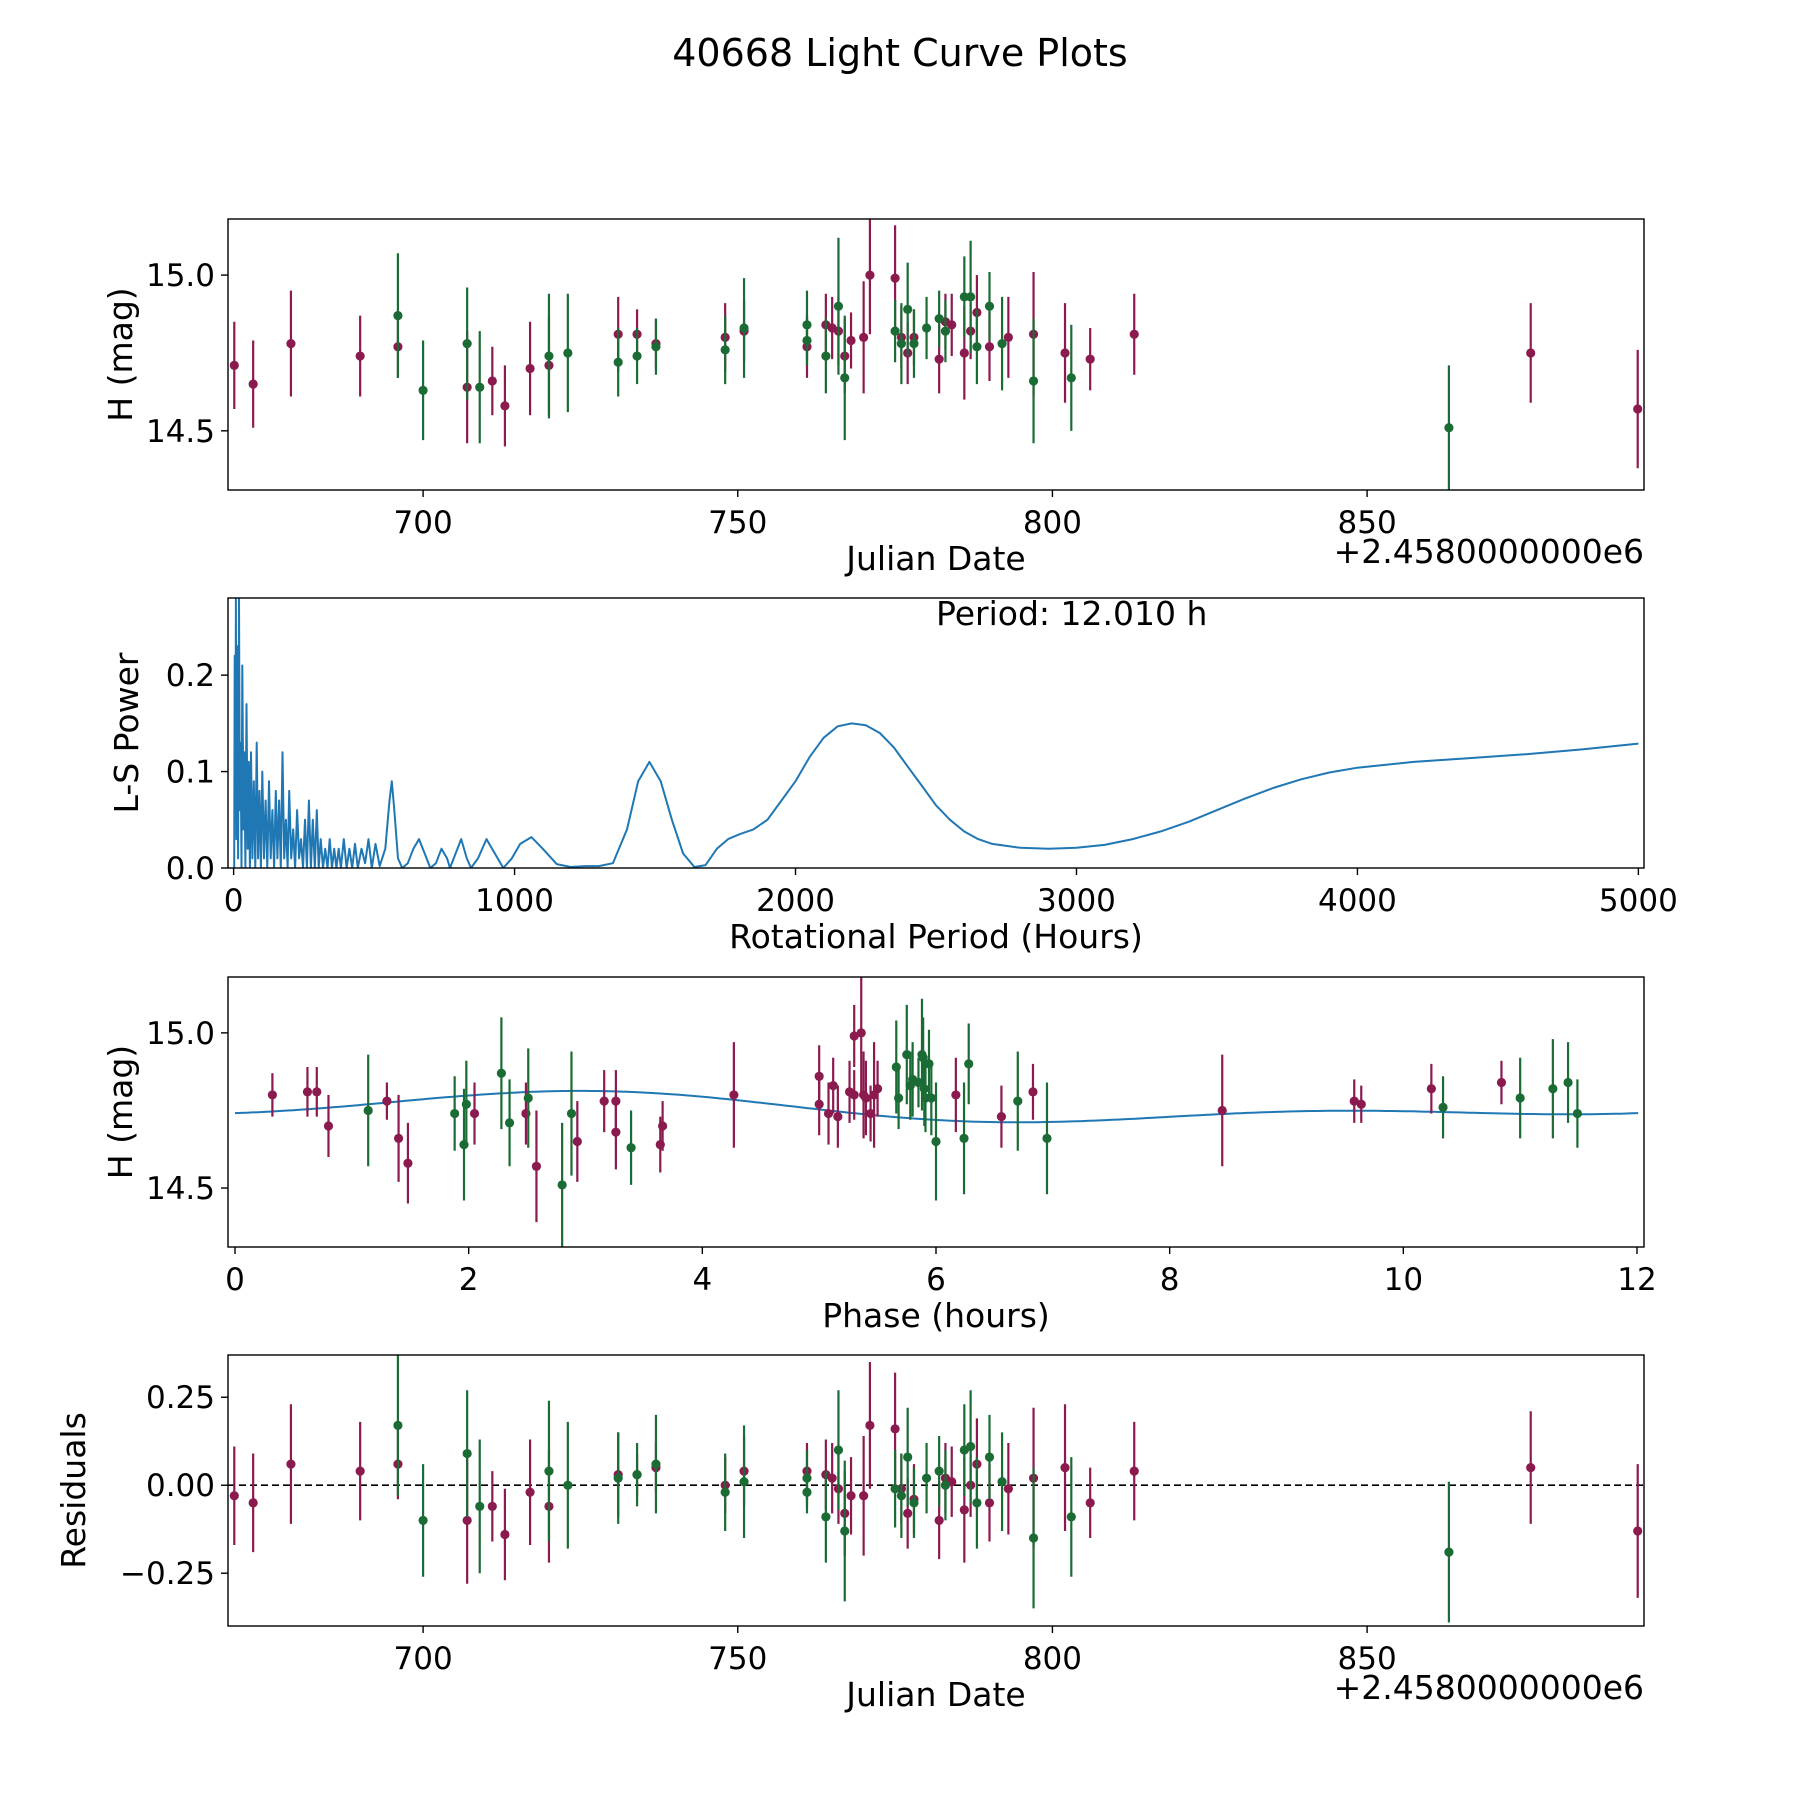 The width and height of the screenshot is (1800, 1800). What do you see at coordinates (167, 1574) in the screenshot?
I see `residuals-ytick-label: −0.25` at bounding box center [167, 1574].